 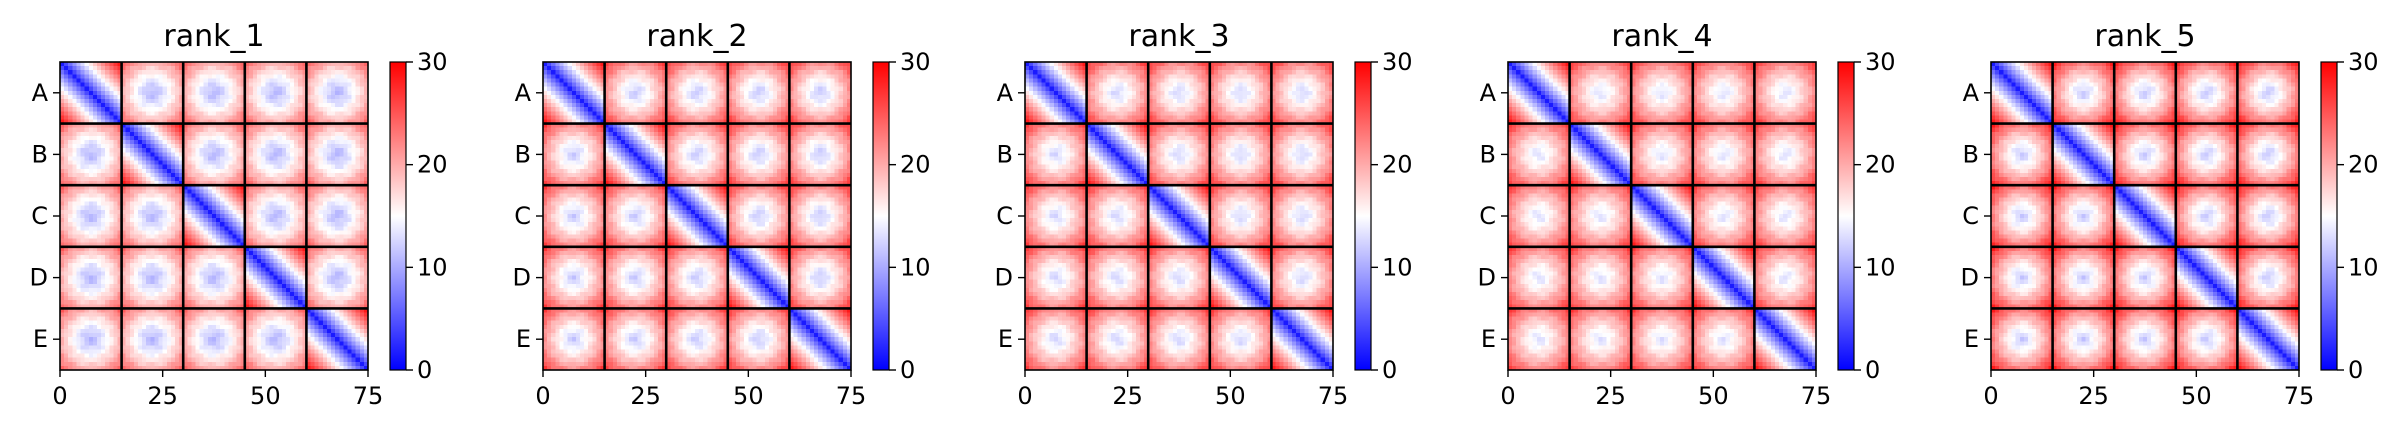 I want to click on chart-title: rank_4, so click(x=1661, y=36).